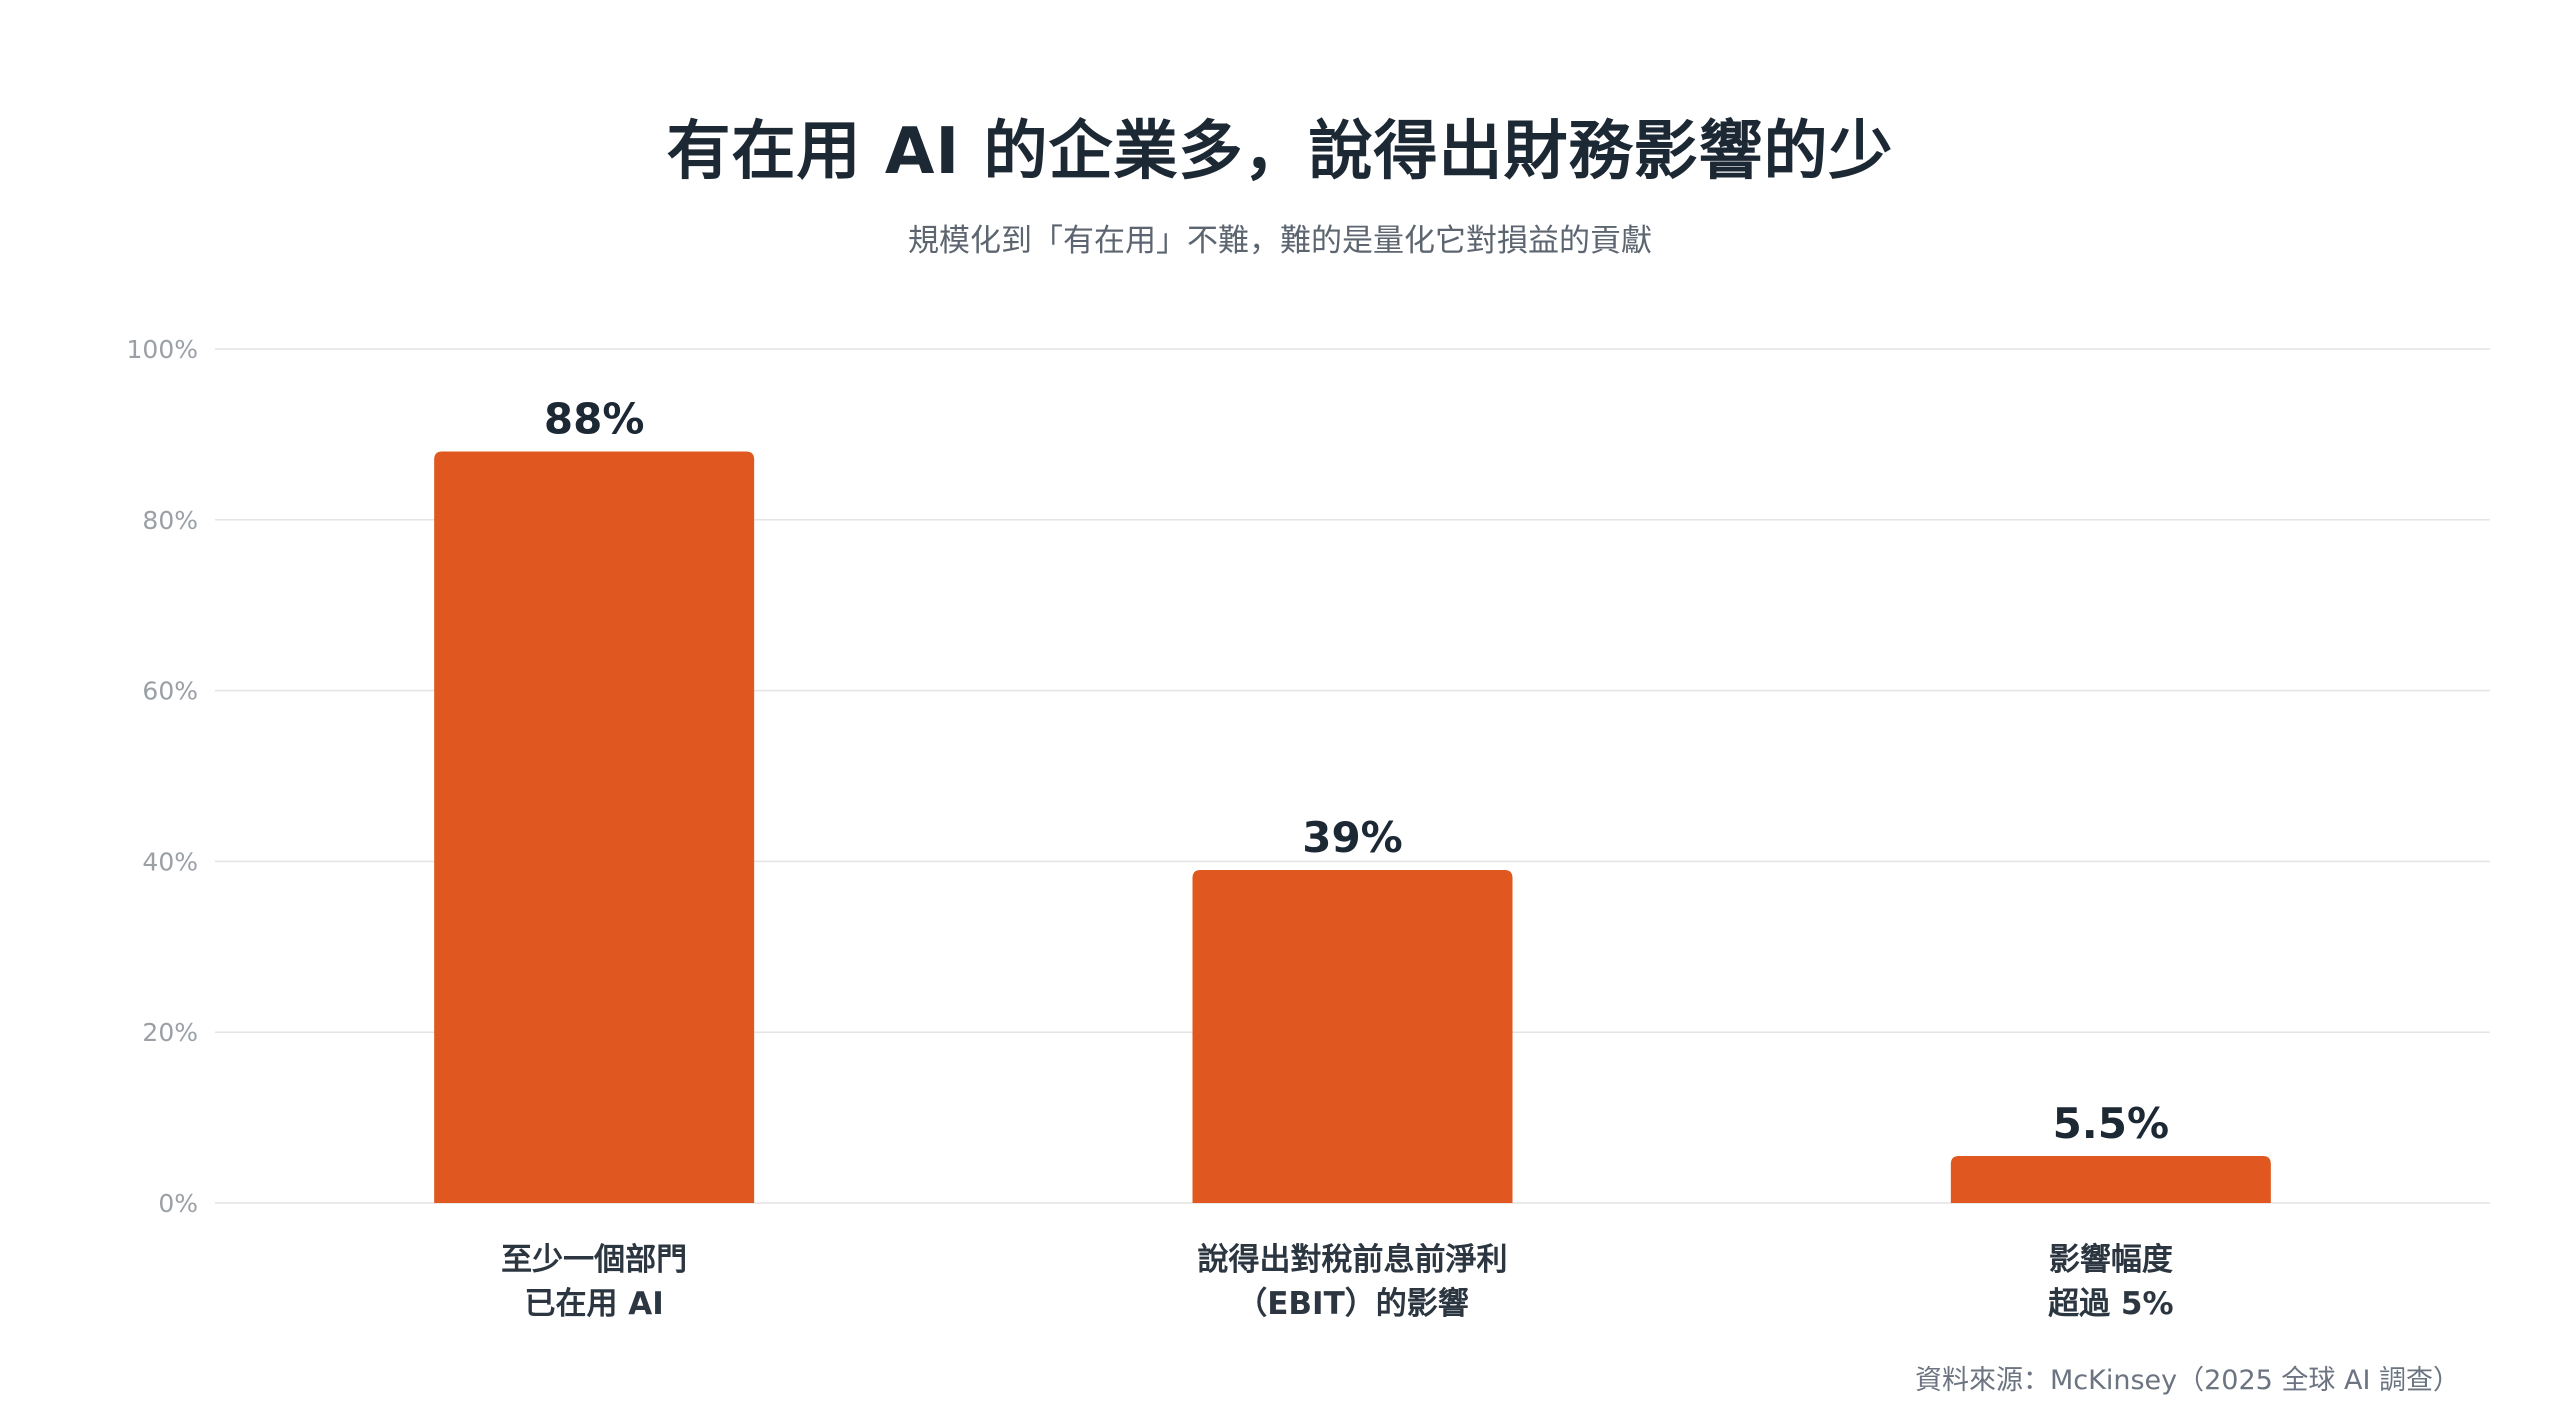  I want to click on y-tick-label: 0%, so click(178, 1203).